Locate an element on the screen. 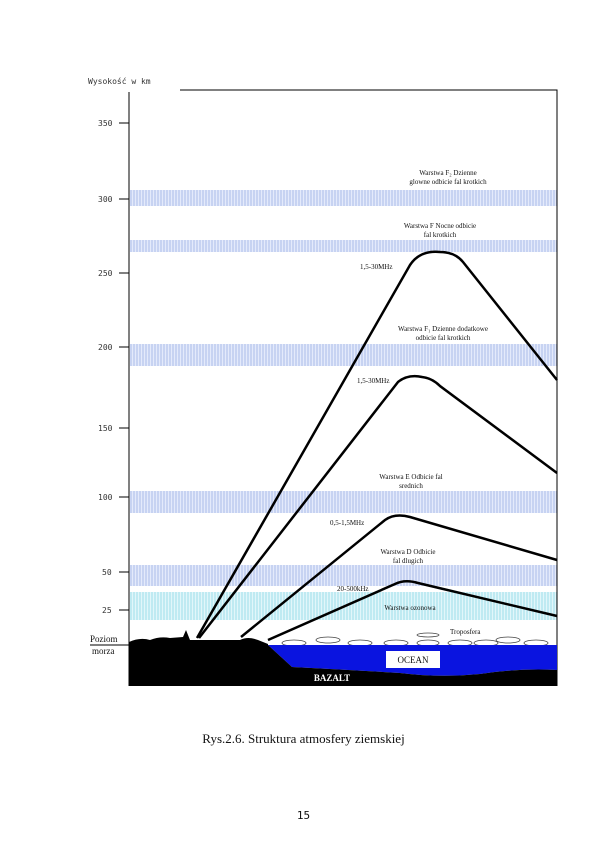 This screenshot has width=607, height=864. ocean-box is located at coordinates (413, 659).